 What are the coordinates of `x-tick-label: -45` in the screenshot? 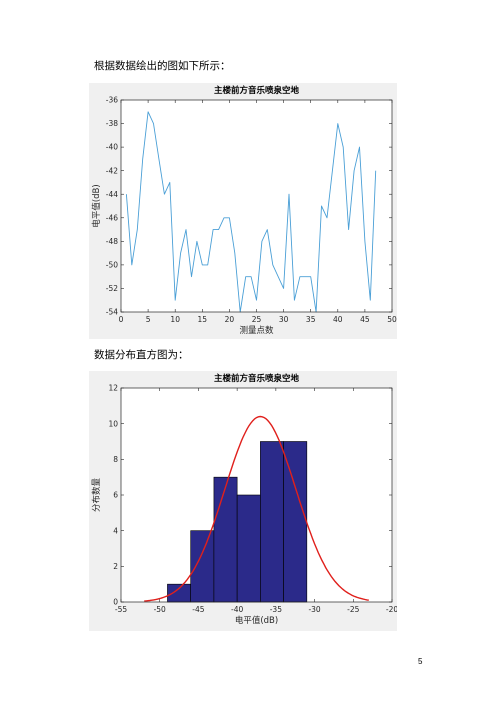 It's located at (198, 609).